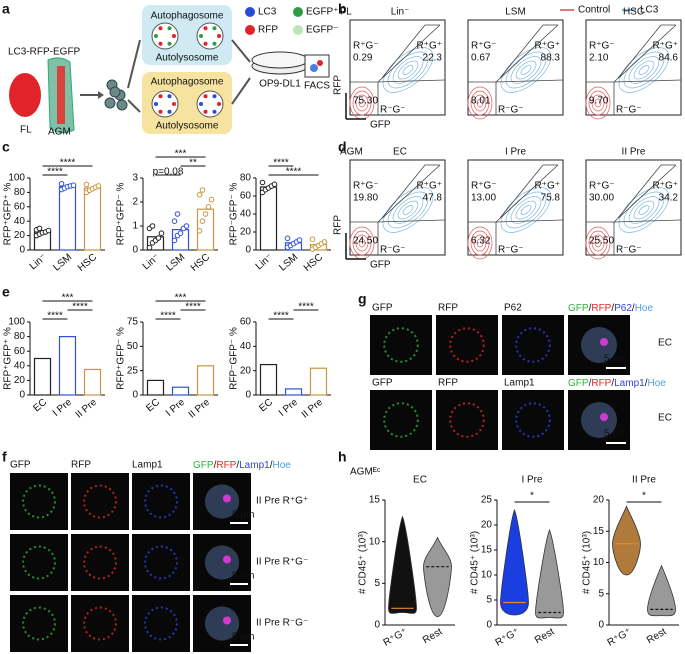 This screenshot has width=685, height=654. What do you see at coordinates (669, 58) in the screenshot?
I see `label: 84.6` at bounding box center [669, 58].